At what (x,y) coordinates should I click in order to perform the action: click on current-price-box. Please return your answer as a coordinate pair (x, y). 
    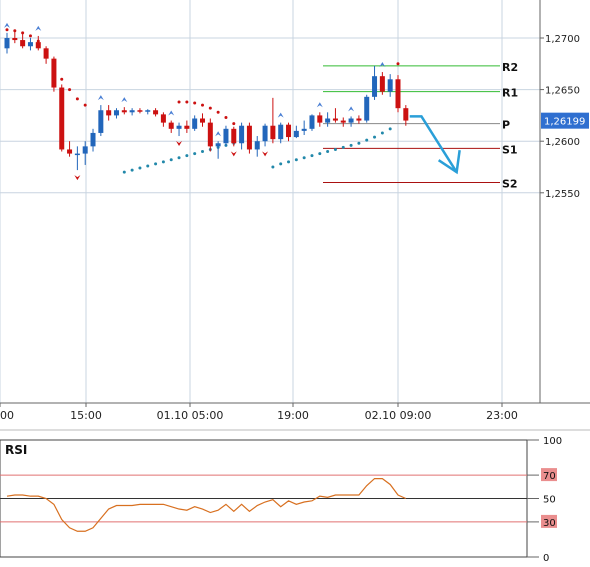
    Looking at the image, I should click on (565, 120).